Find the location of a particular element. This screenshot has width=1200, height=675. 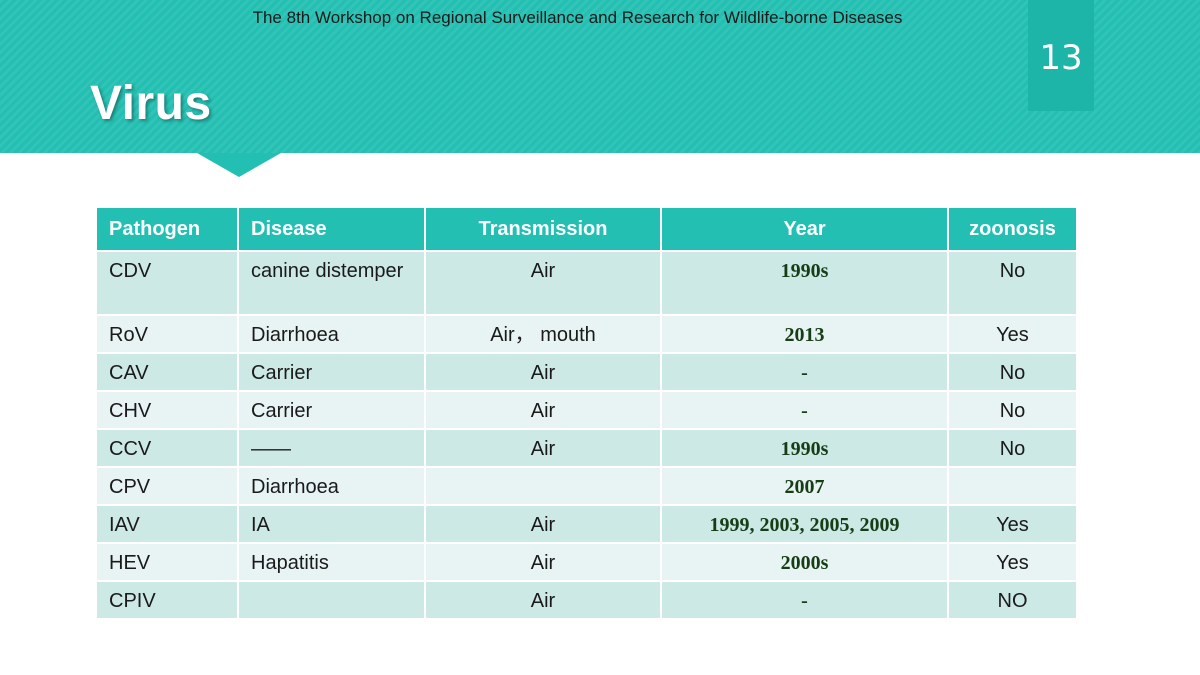

page-number: 13 is located at coordinates (1061, 58).